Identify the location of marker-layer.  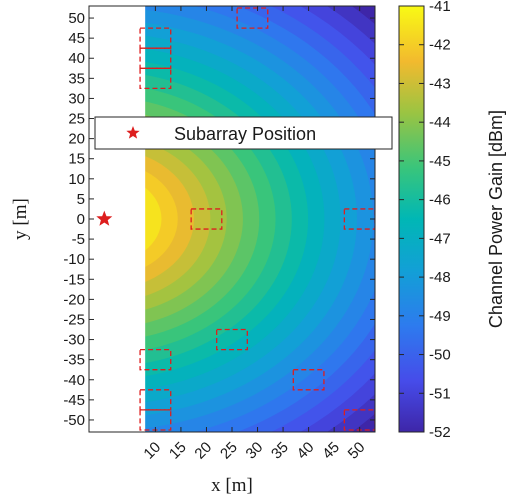
(104, 218).